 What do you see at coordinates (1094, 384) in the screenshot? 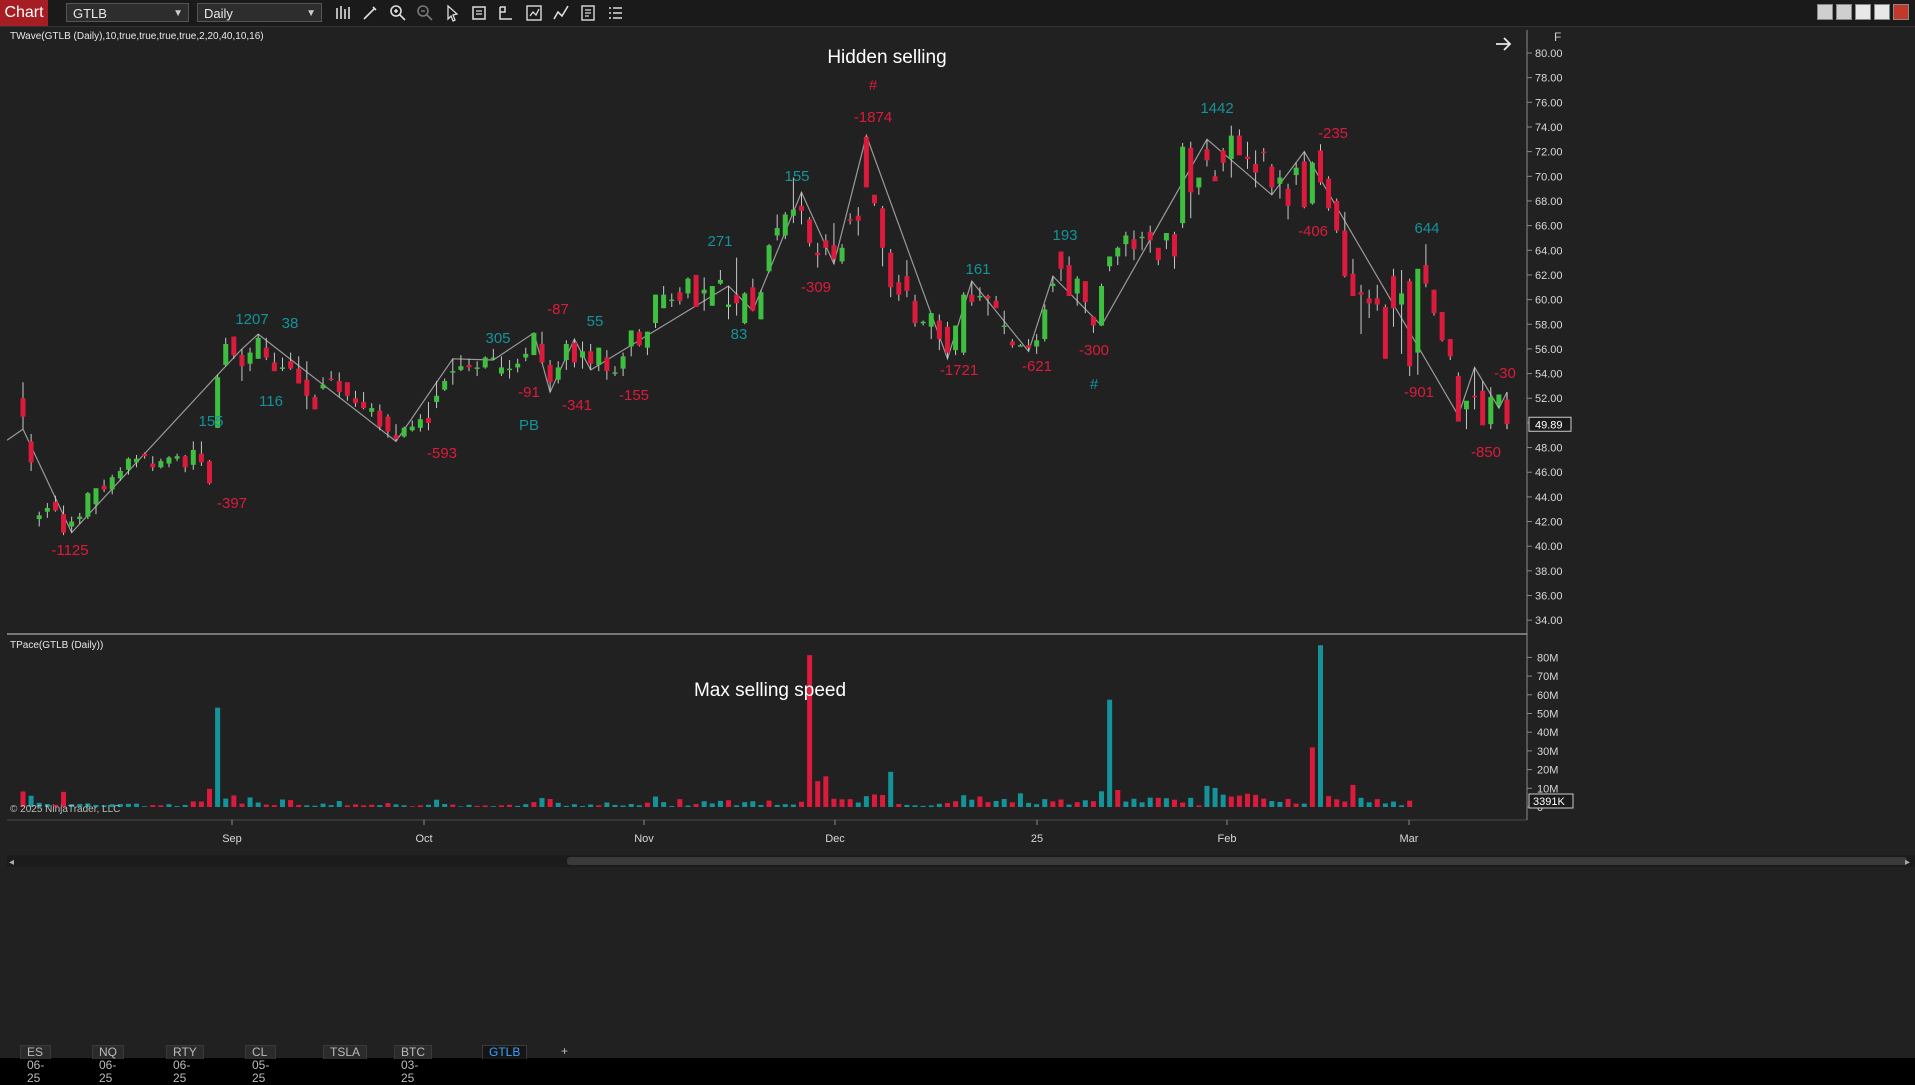
I see `hash-marker: #` at bounding box center [1094, 384].